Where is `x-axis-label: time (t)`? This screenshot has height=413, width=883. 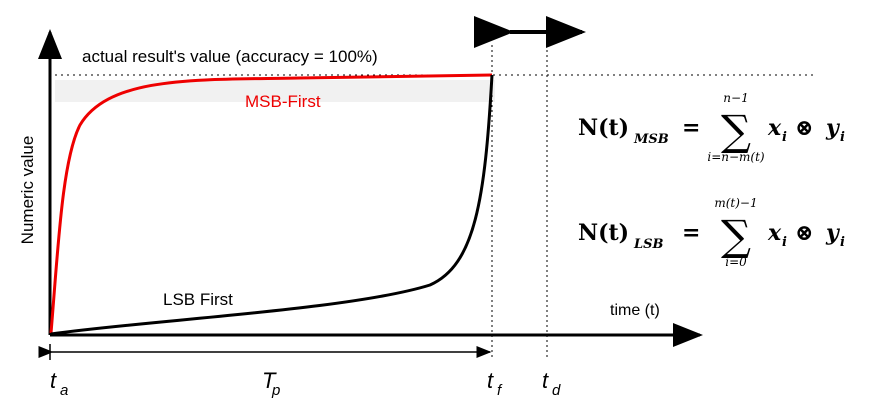
x-axis-label: time (t) is located at coordinates (635, 310).